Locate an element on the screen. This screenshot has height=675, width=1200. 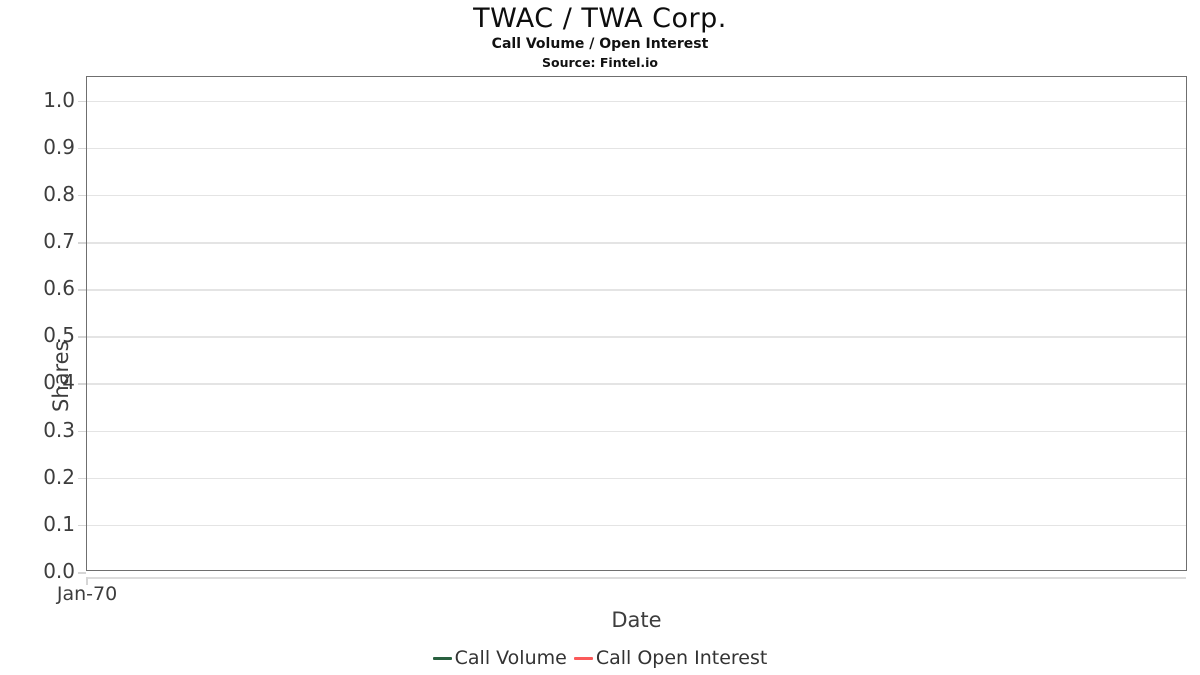
legend-label: Call Volume is located at coordinates (510, 658).